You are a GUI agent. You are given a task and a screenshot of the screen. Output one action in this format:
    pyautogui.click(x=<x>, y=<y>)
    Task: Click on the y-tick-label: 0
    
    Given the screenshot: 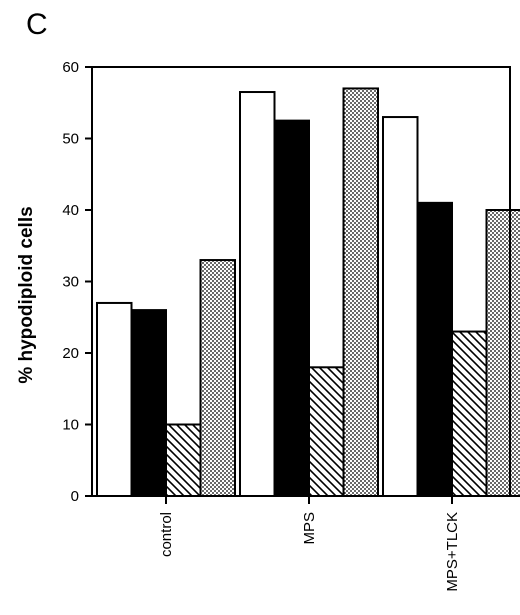 What is the action you would take?
    pyautogui.click(x=75, y=496)
    